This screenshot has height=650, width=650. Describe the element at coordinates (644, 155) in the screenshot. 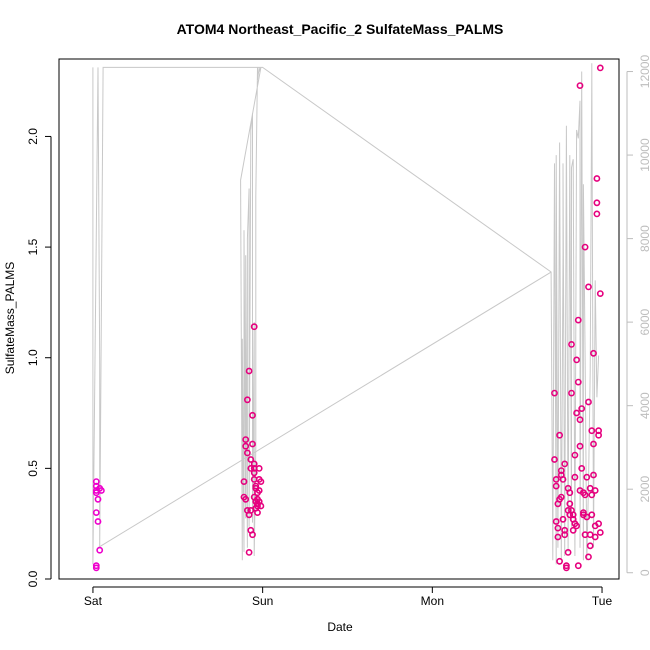

I see `y2-tick-label: 10000` at that location.